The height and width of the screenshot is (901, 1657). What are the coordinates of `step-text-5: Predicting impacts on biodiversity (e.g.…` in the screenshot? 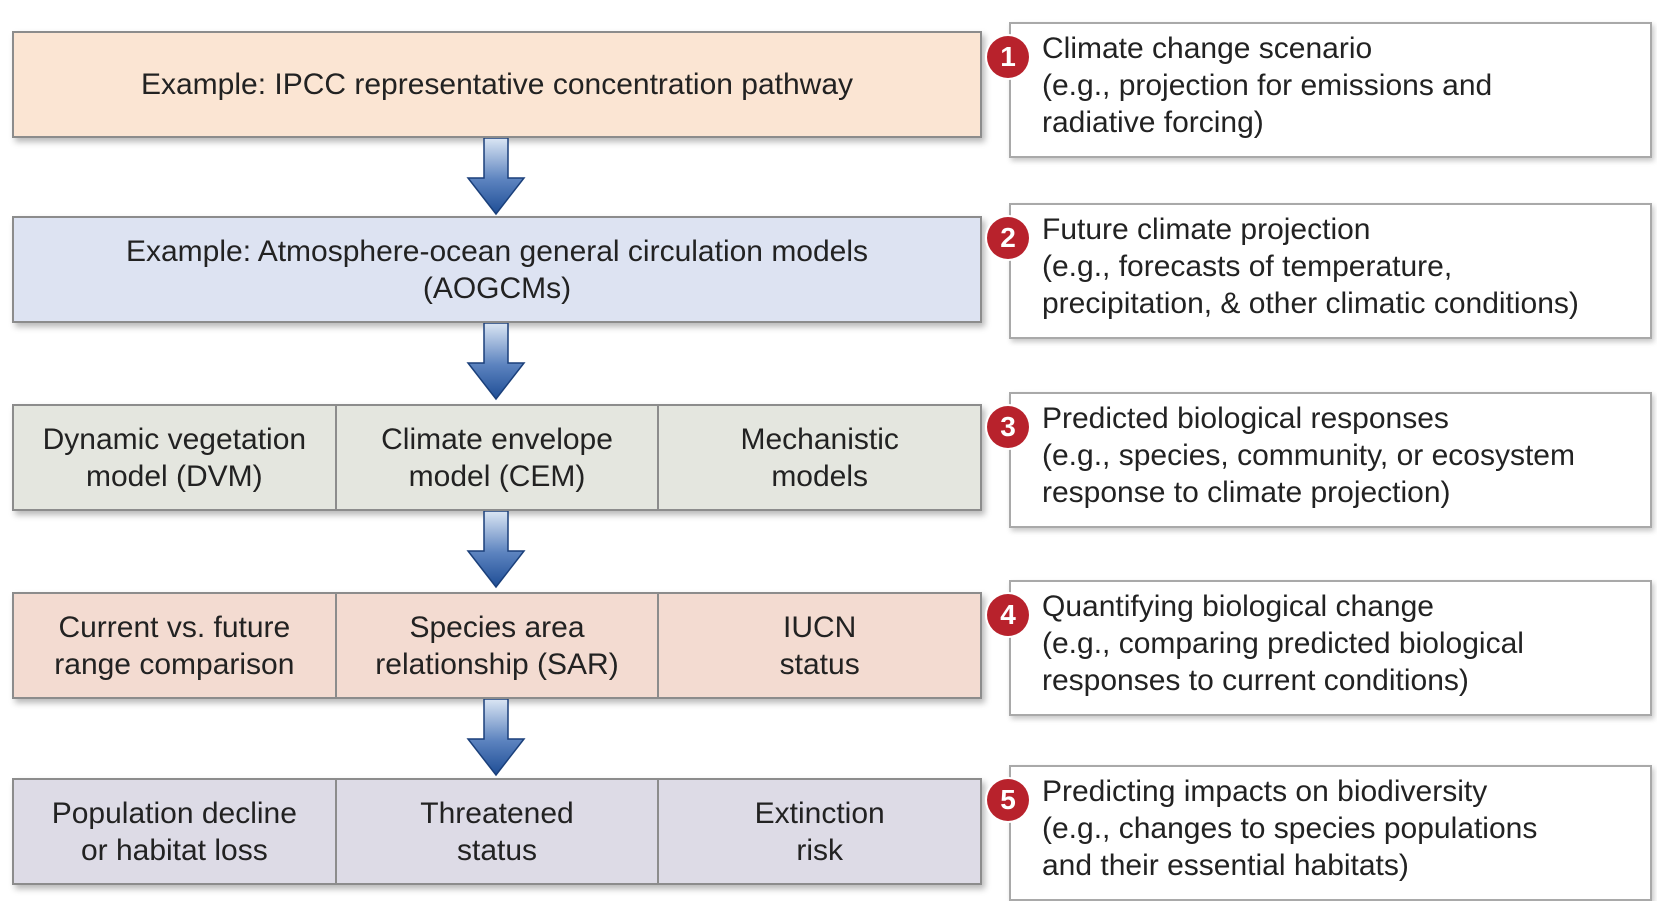 It's located at (1290, 828).